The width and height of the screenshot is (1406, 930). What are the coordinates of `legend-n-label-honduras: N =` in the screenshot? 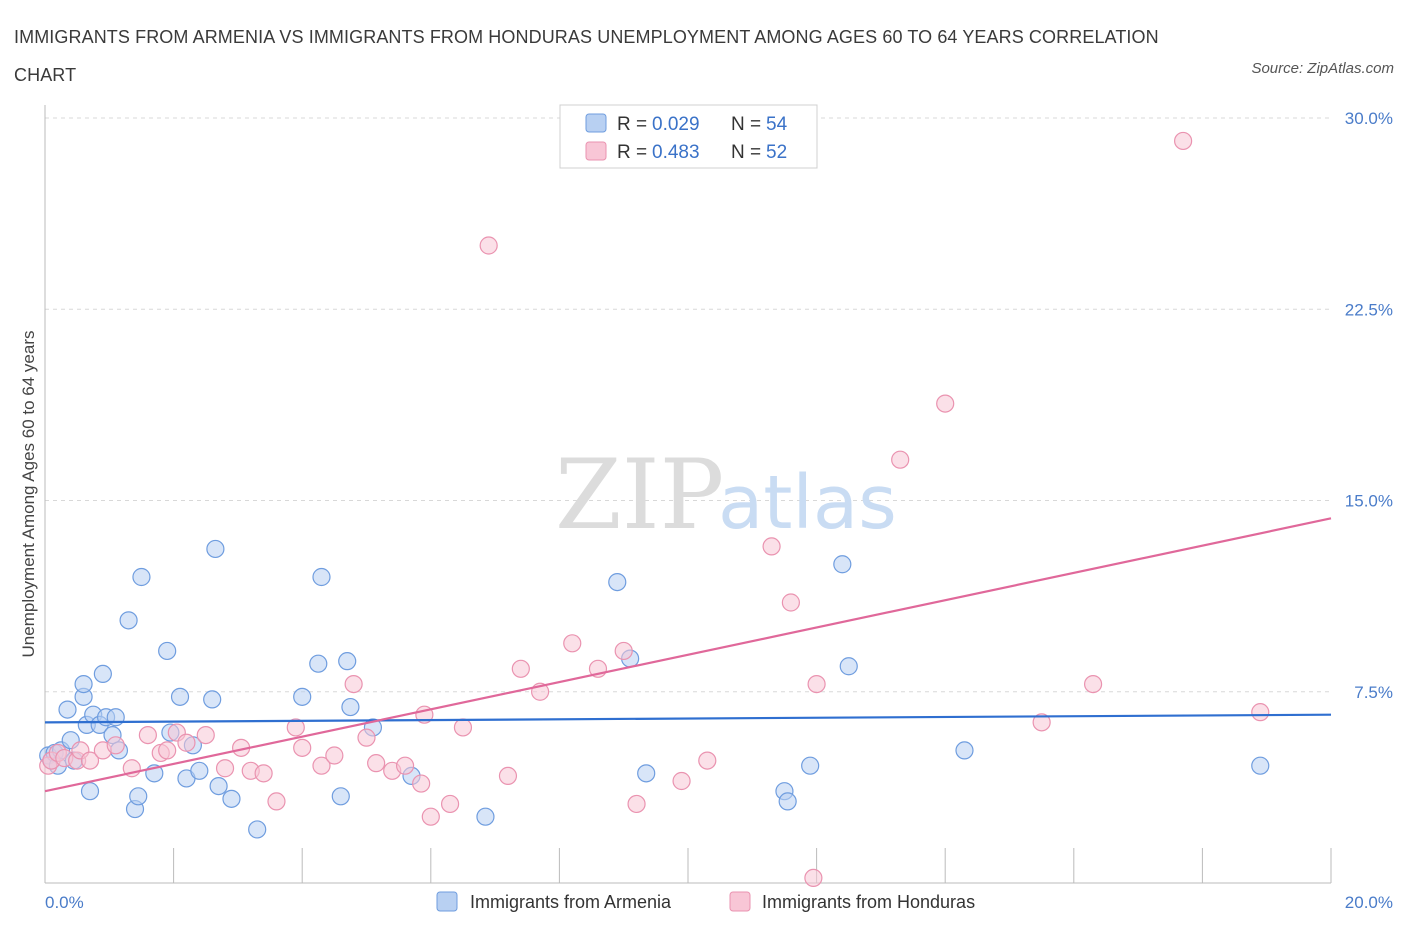 It's located at (746, 152).